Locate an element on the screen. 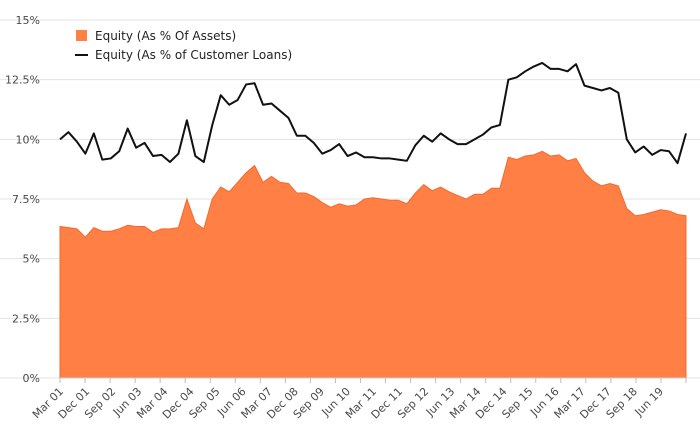 Image resolution: width=700 pixels, height=433 pixels. legend-swatch-equity-assets is located at coordinates (81, 35).